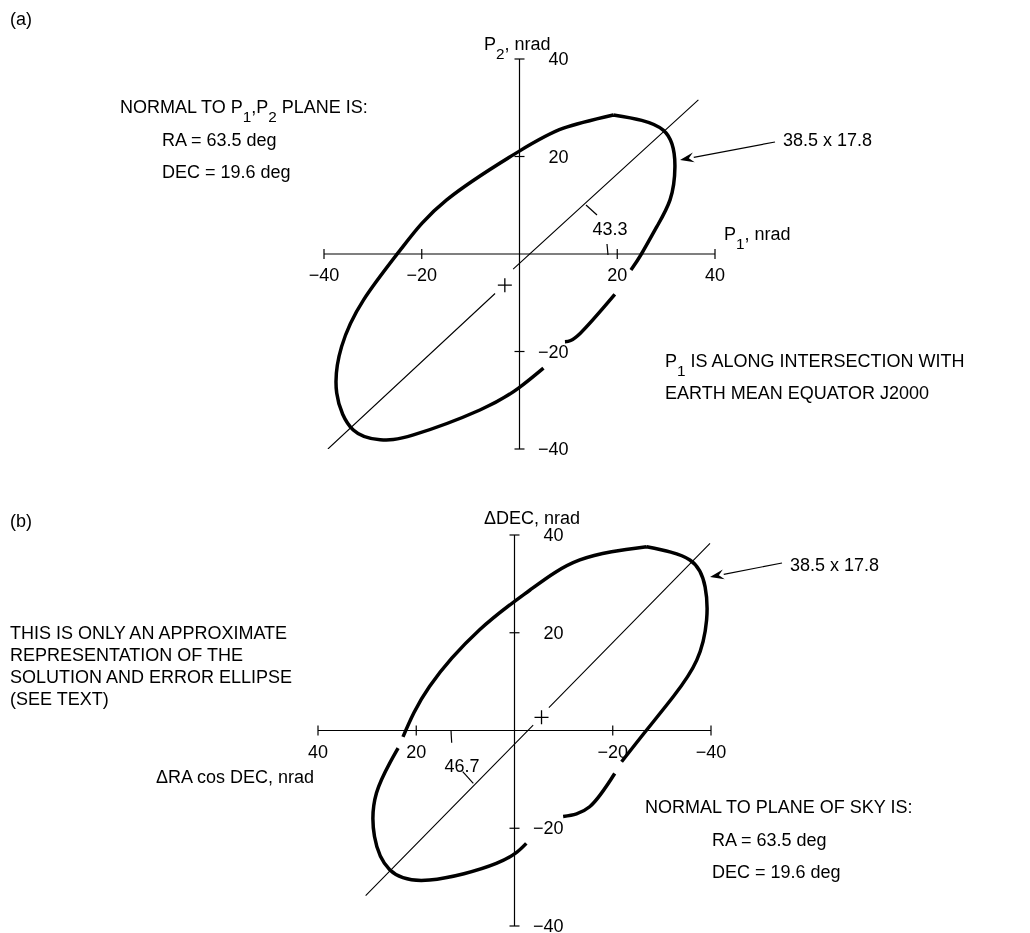  What do you see at coordinates (59, 699) in the screenshot?
I see `text: (SEE TEXT)` at bounding box center [59, 699].